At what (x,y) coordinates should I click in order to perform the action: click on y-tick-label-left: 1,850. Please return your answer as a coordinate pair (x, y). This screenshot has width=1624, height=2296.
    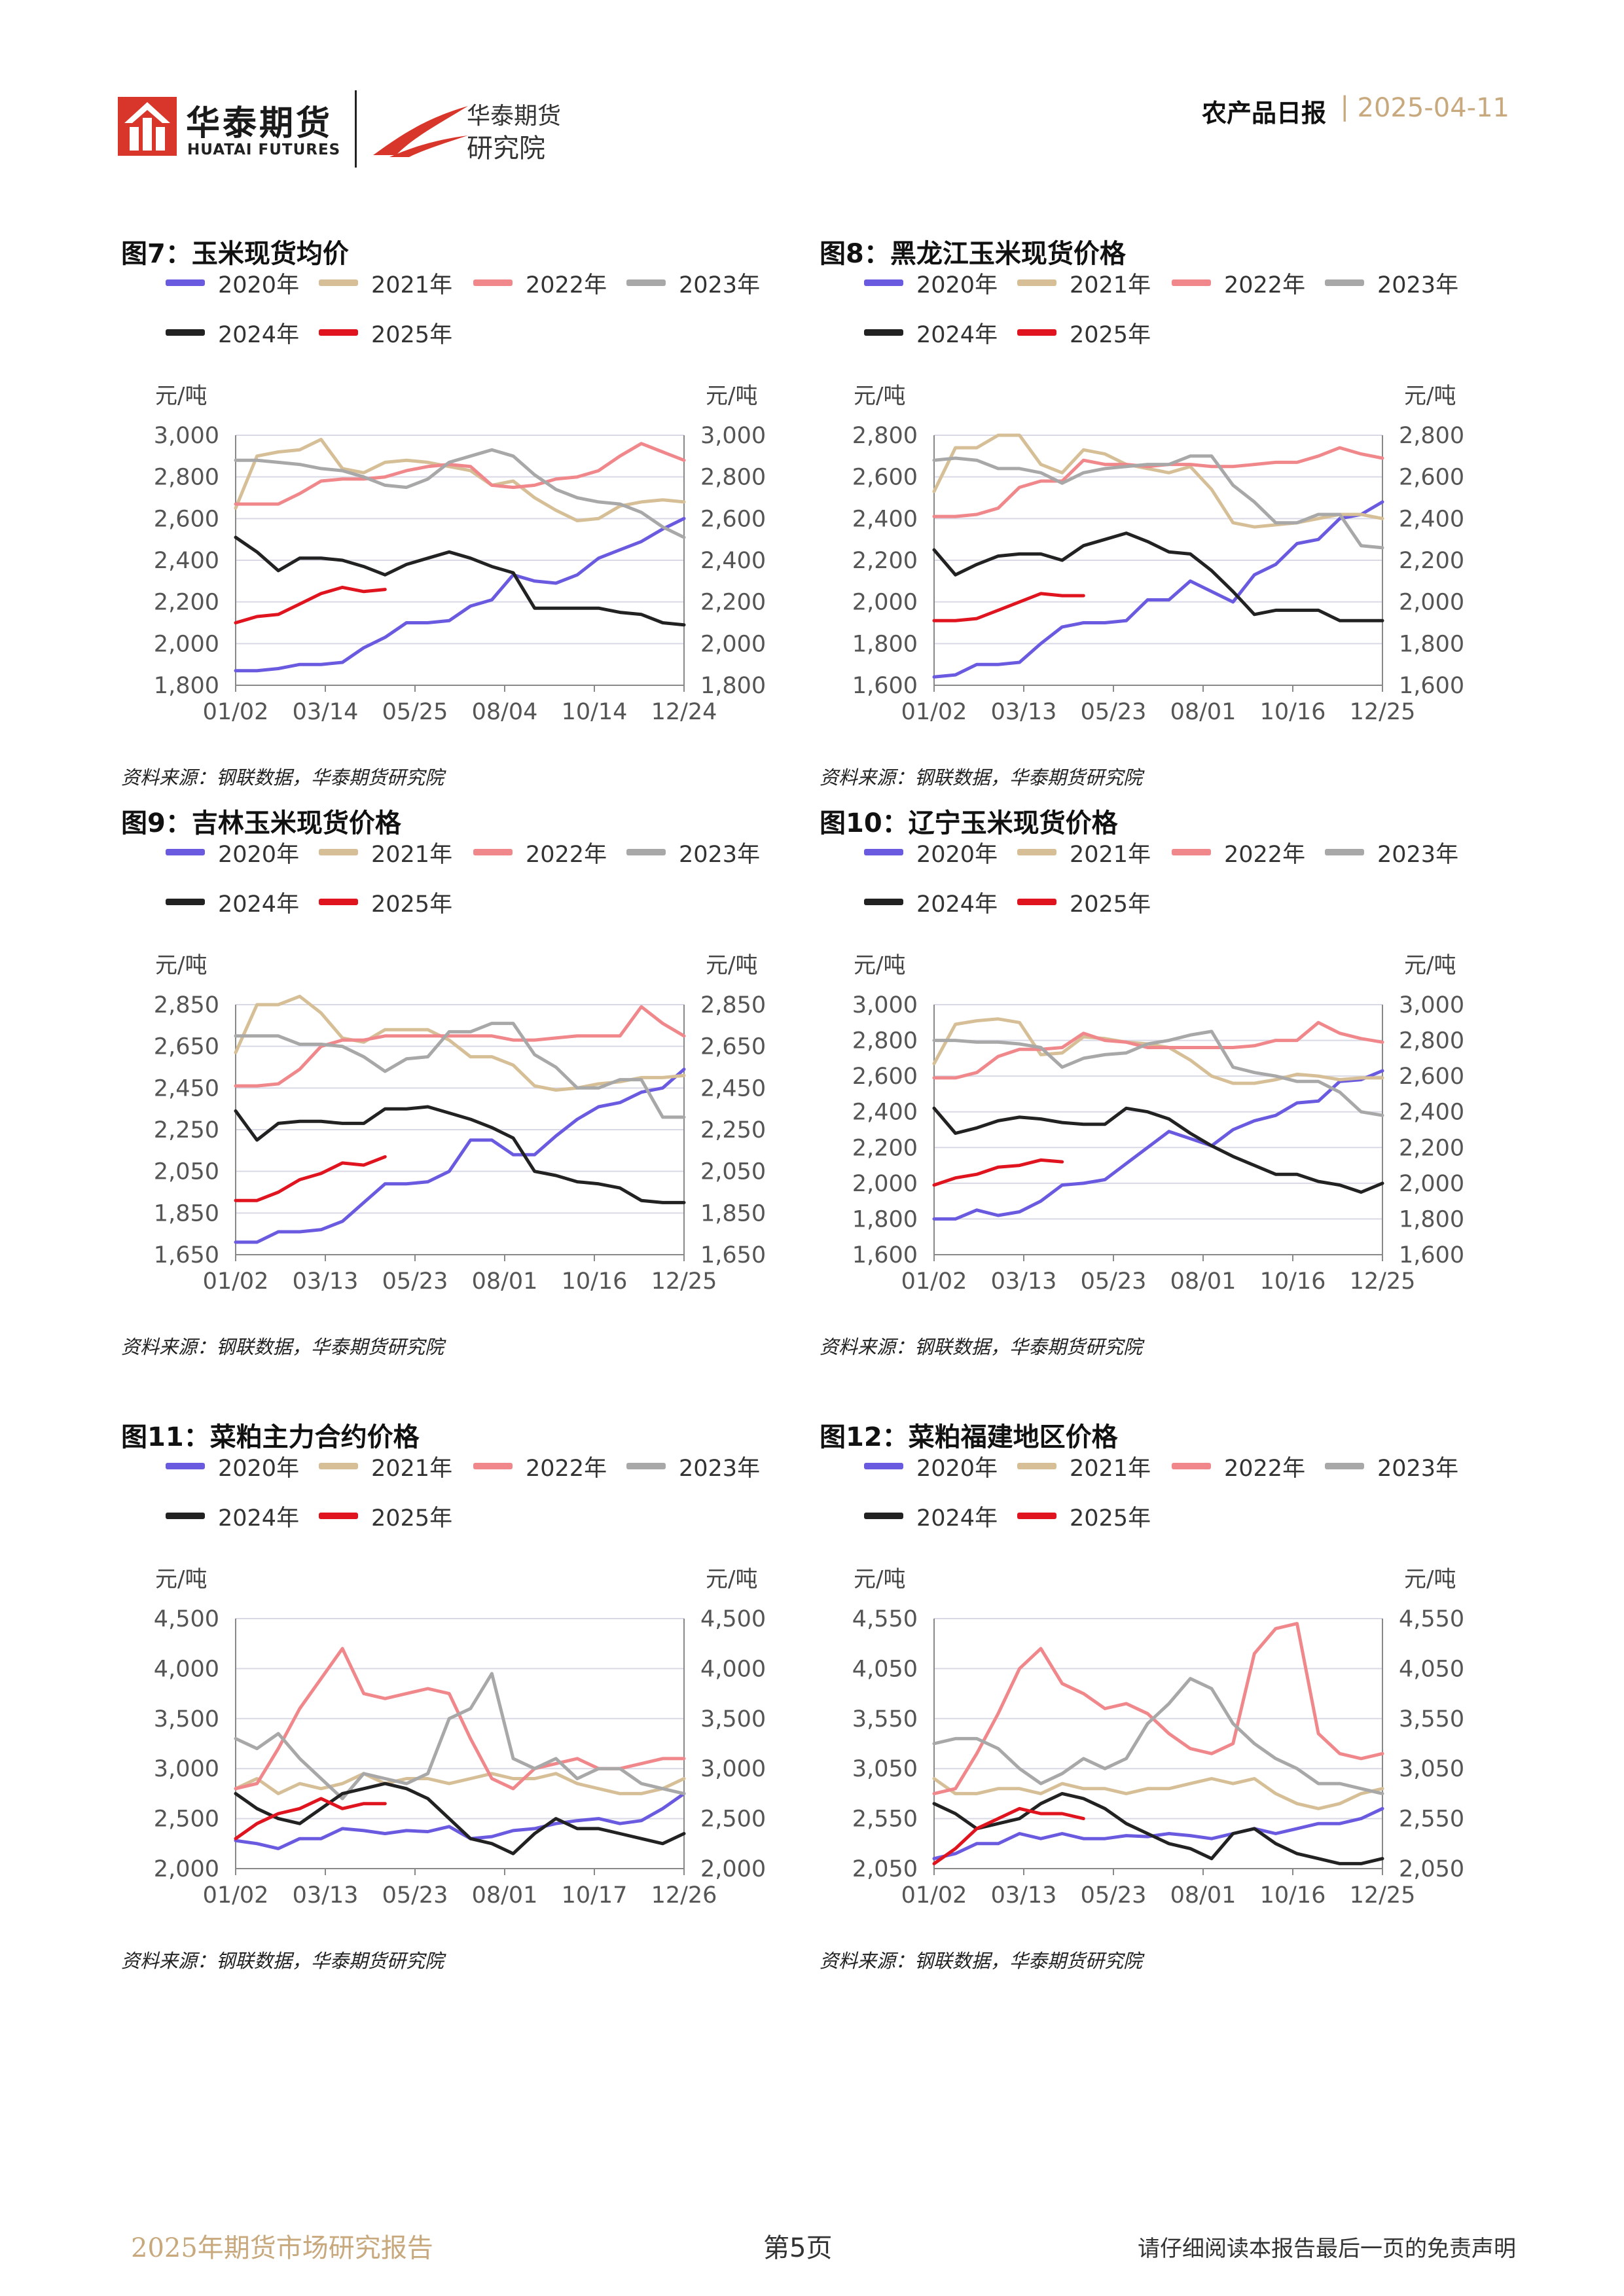
    Looking at the image, I should click on (186, 1213).